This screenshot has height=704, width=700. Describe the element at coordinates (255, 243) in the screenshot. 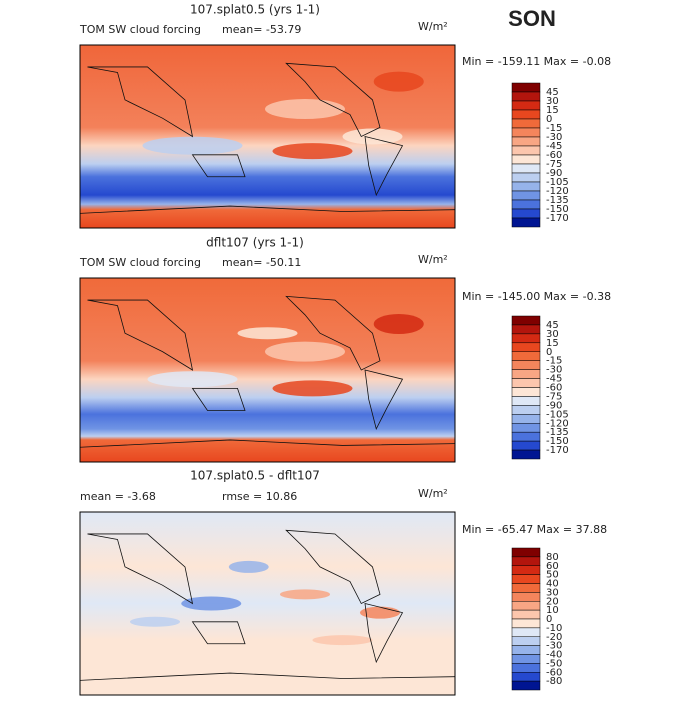

I see `panel-title: dflt107 (yrs 1-1)` at that location.